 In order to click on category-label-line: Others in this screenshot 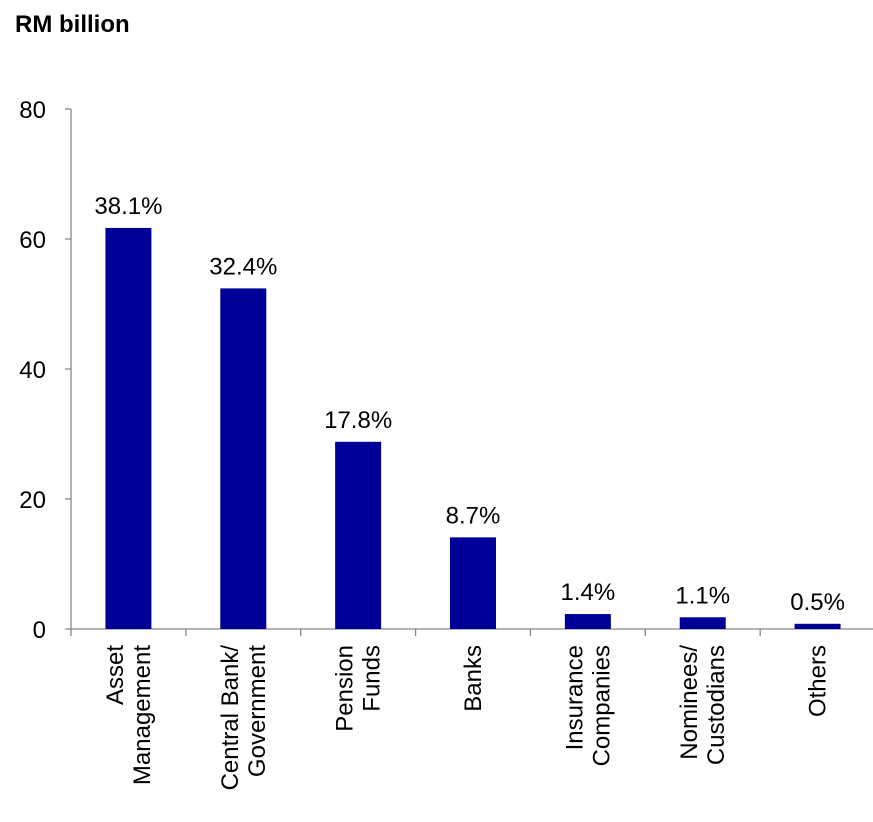, I will do `click(818, 681)`.